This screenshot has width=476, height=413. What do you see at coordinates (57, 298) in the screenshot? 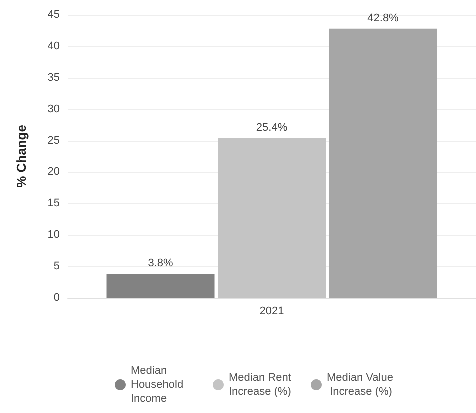
I see `y-tick-label: 0` at bounding box center [57, 298].